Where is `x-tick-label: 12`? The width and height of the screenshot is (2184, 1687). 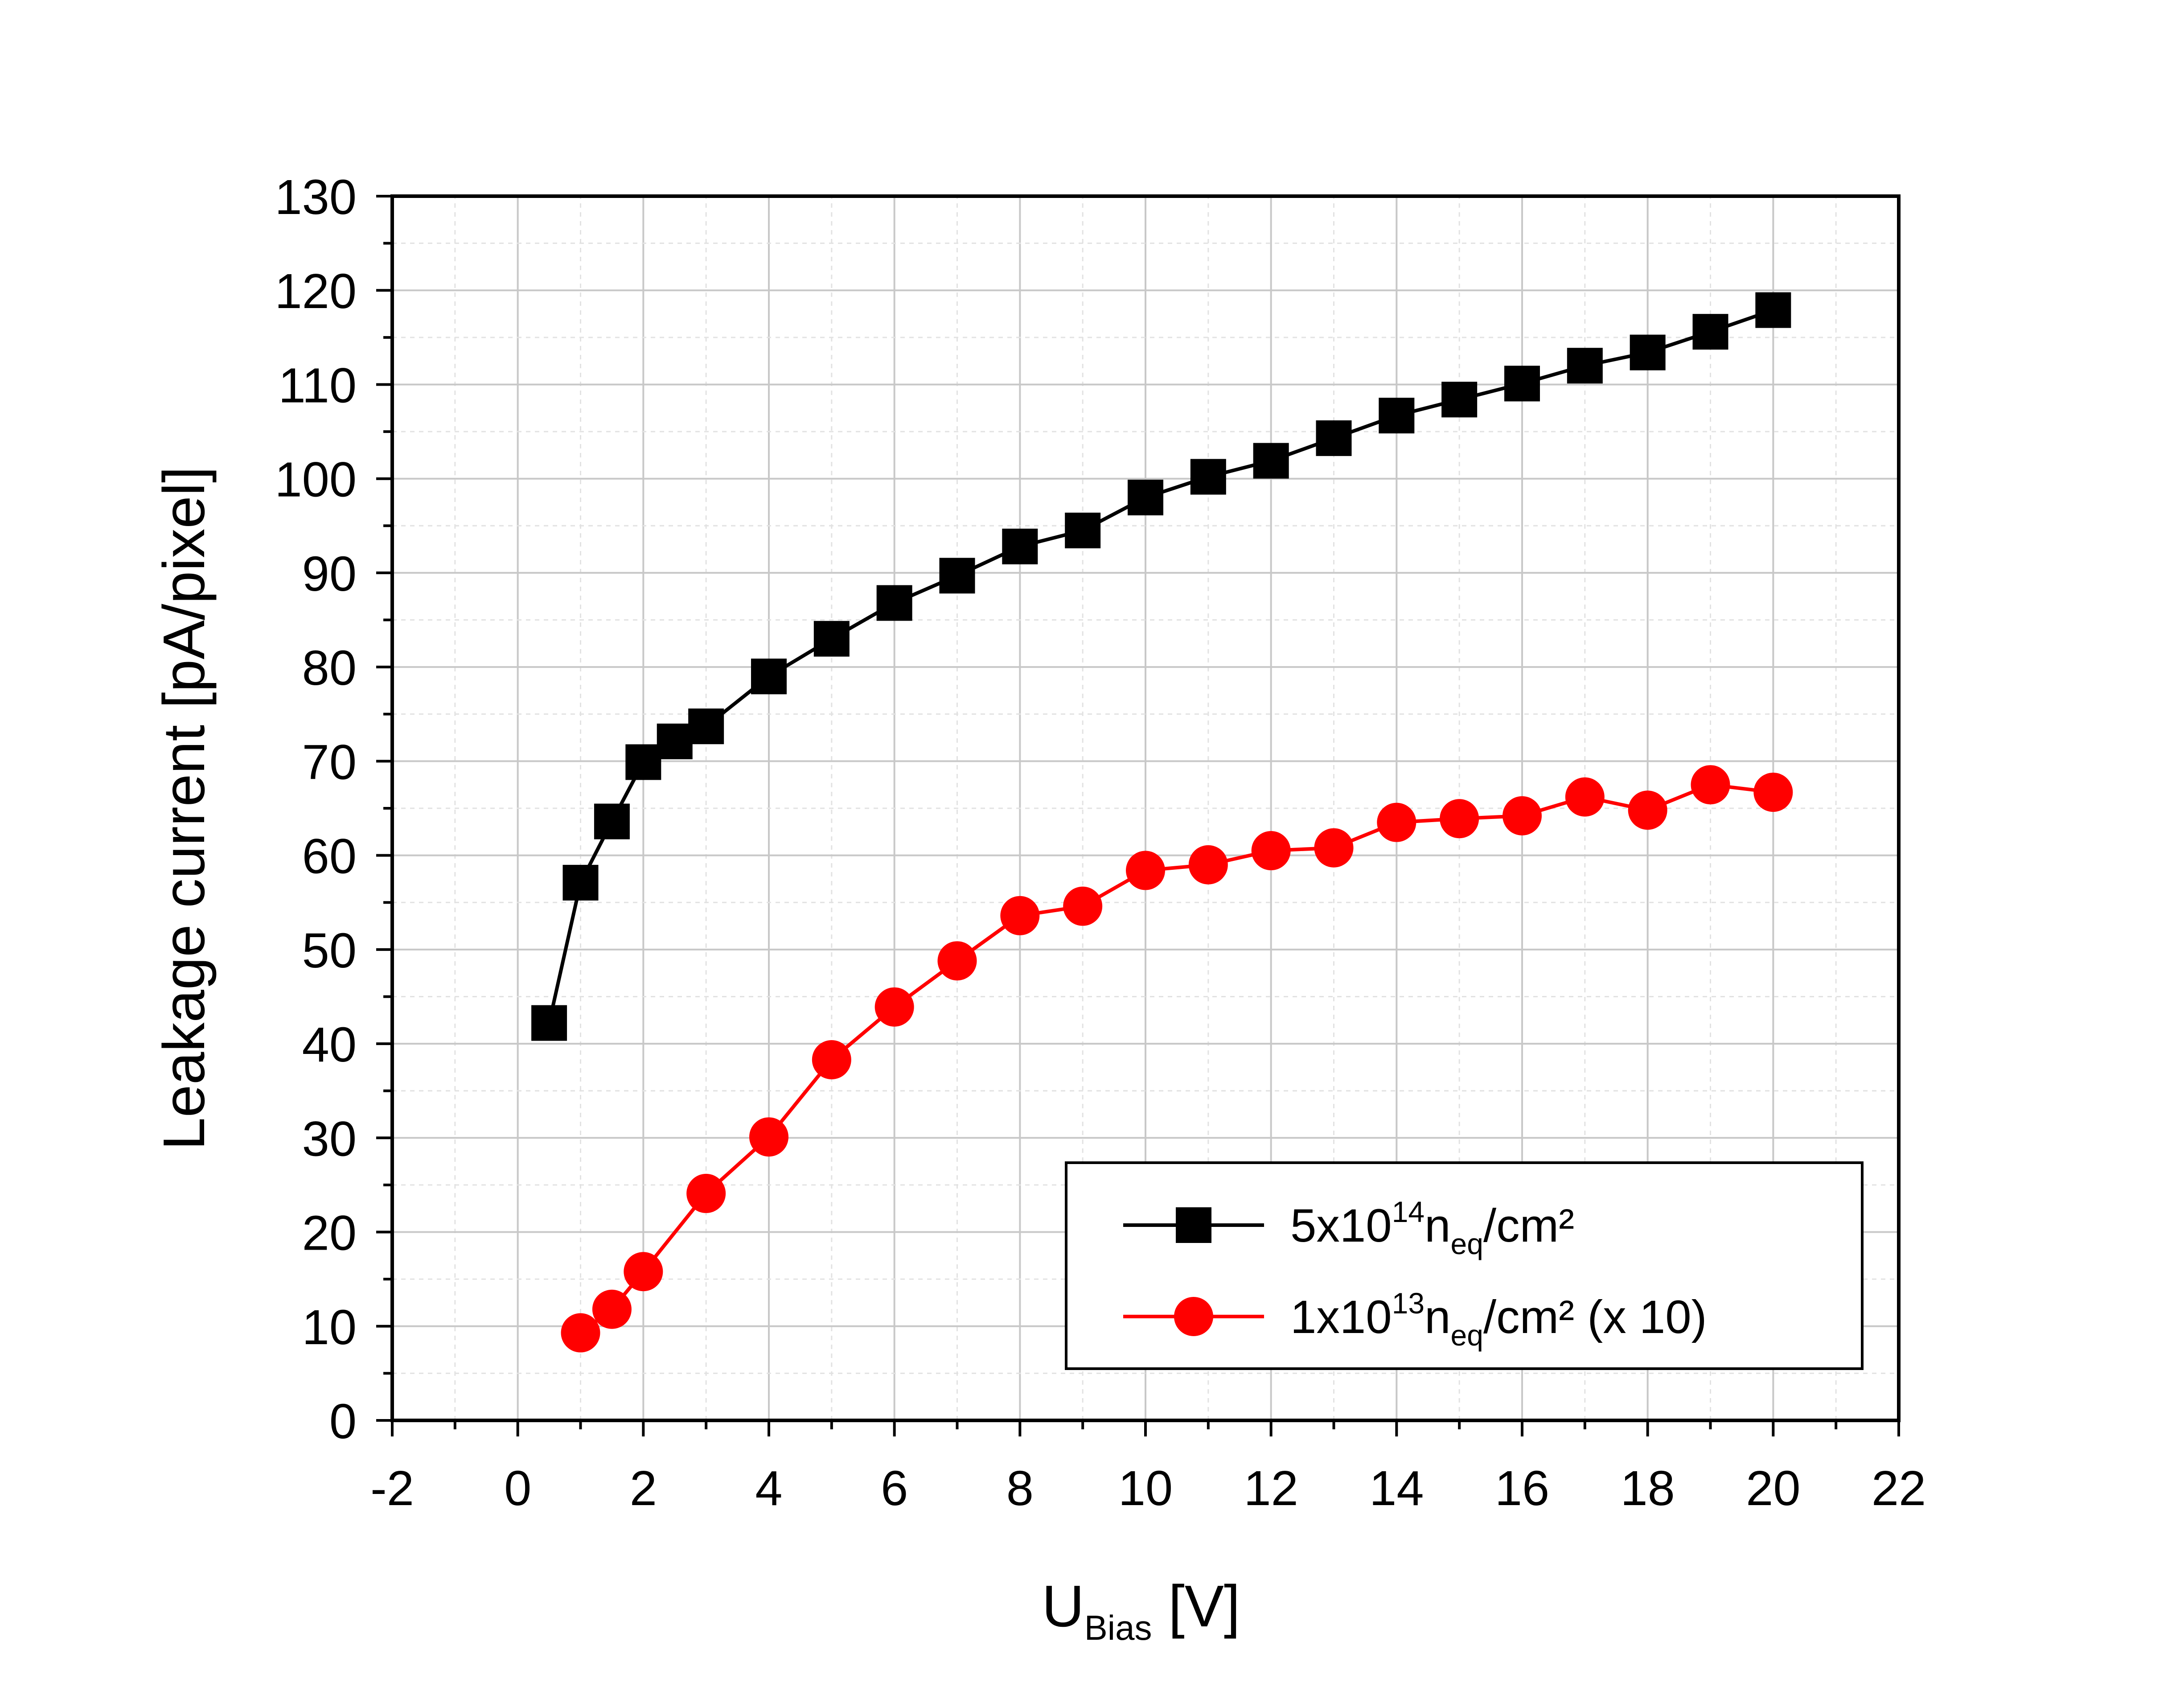
x-tick-label: 12 is located at coordinates (1271, 1489).